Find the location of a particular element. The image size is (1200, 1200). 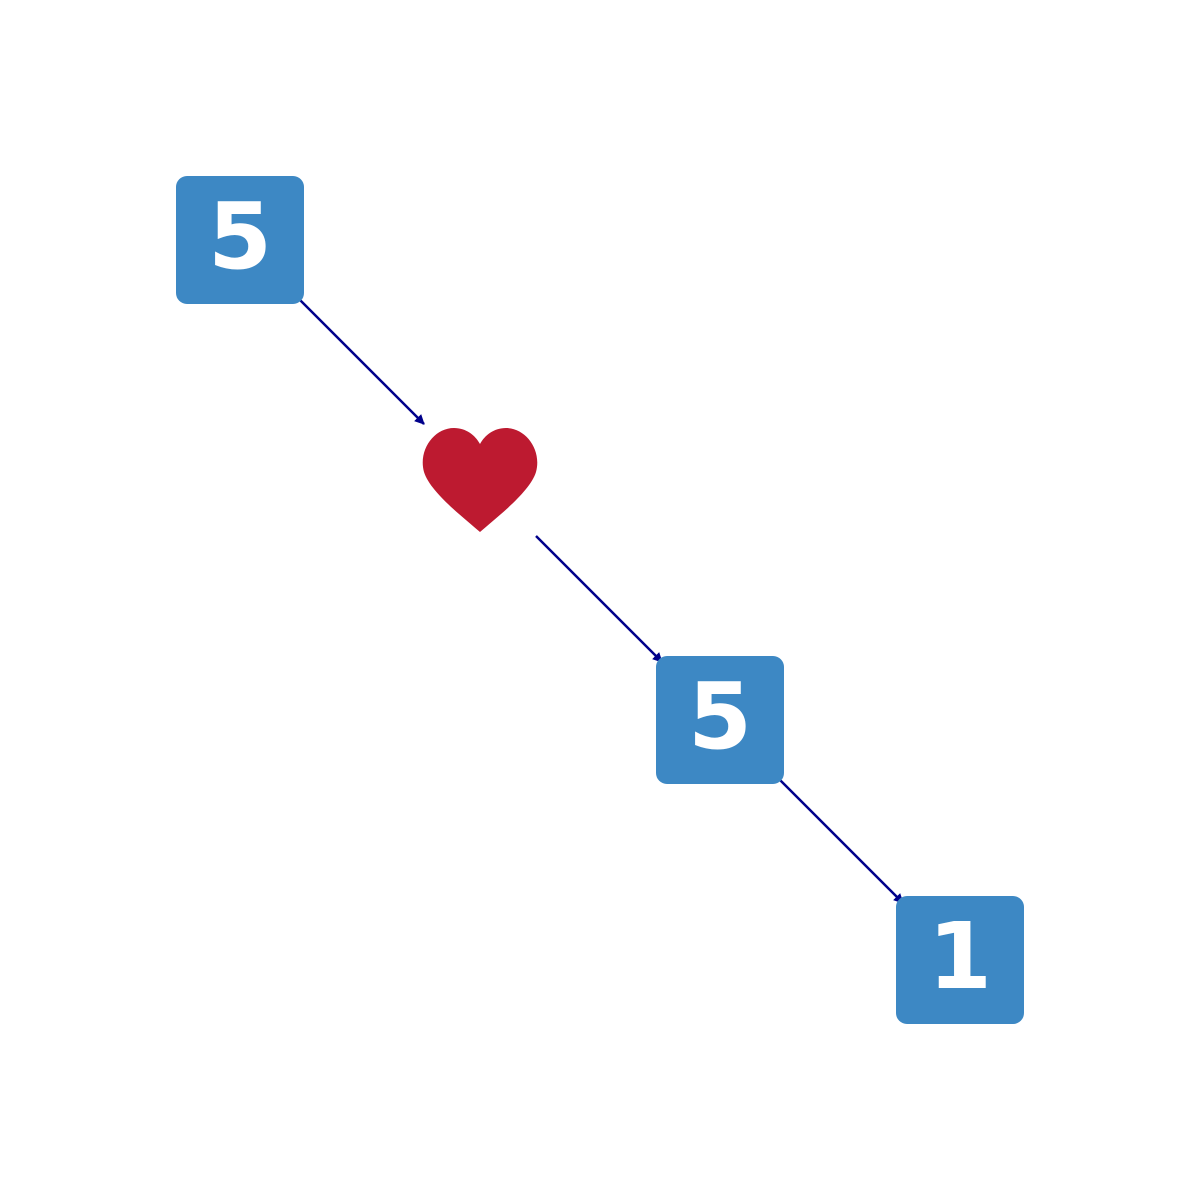

number-tile-5-first: 5 is located at coordinates (240, 240).